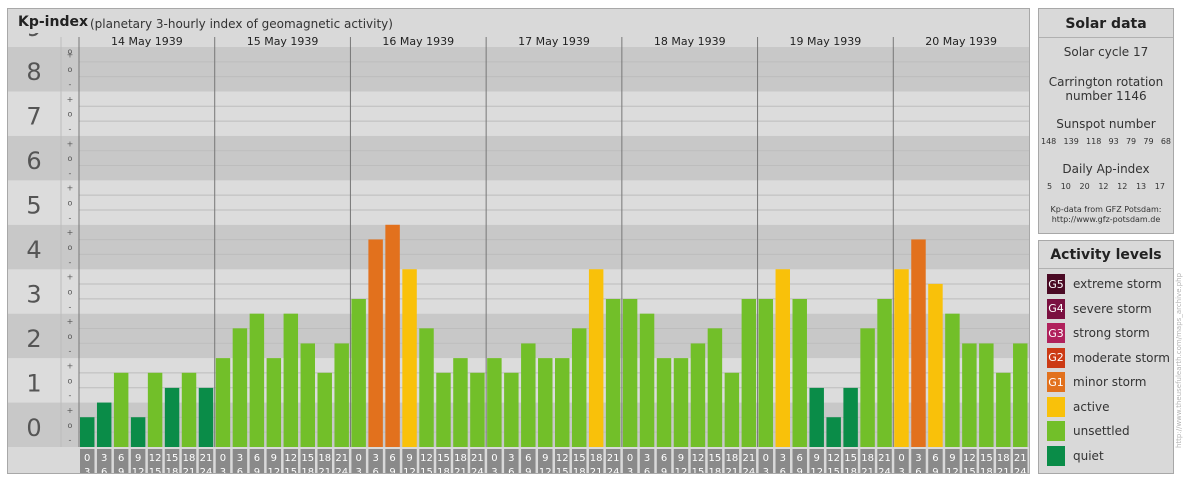 The image size is (1184, 480). Describe the element at coordinates (1141, 186) in the screenshot. I see `ap-value: 13` at that location.